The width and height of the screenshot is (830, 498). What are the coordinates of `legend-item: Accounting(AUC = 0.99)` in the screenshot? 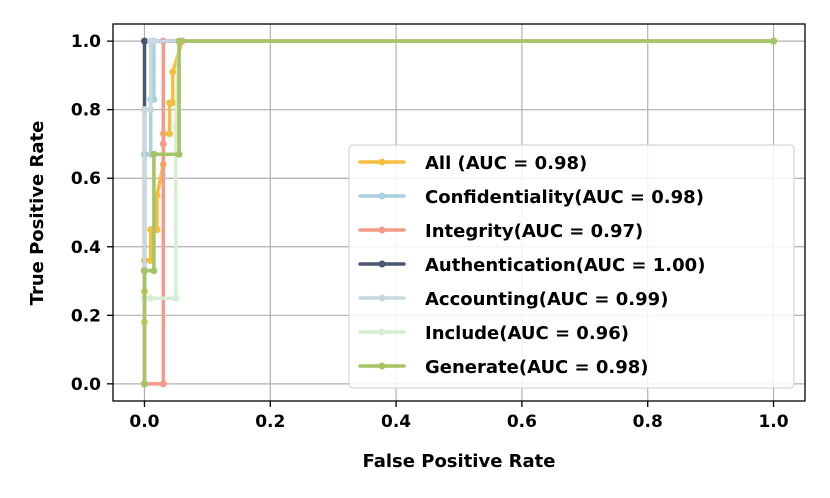 It's located at (513, 299).